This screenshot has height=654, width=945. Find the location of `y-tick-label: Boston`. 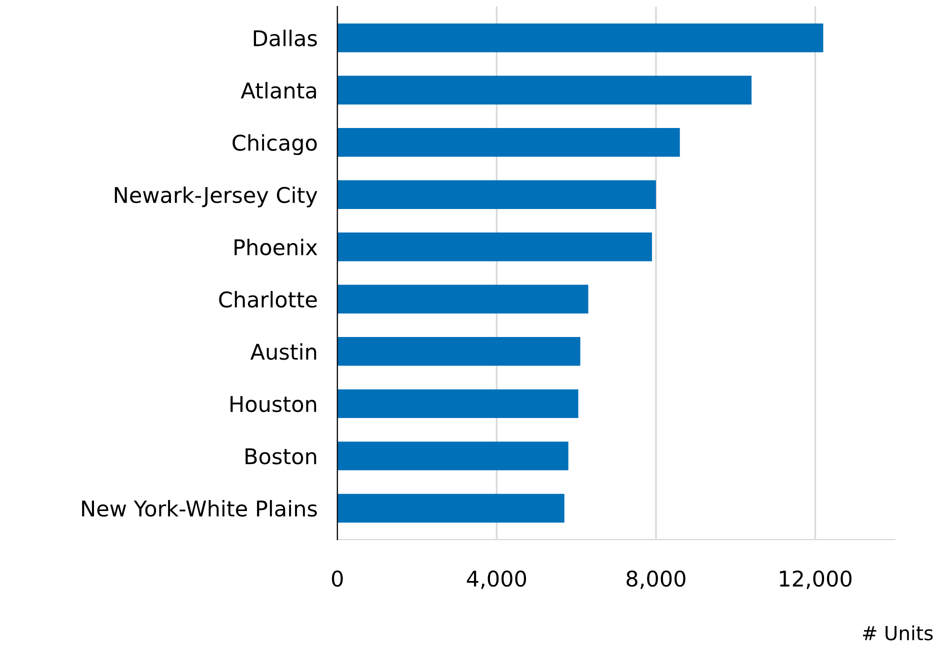

y-tick-label: Boston is located at coordinates (281, 456).